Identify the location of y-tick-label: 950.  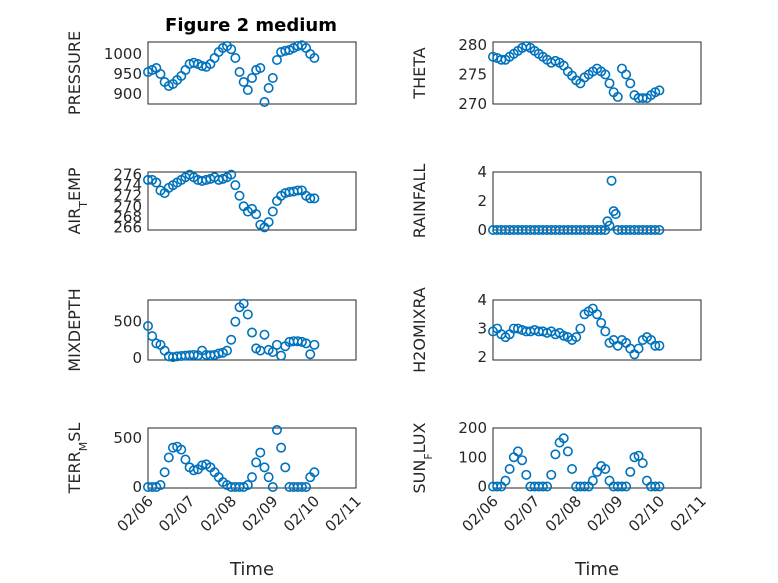
(127, 74).